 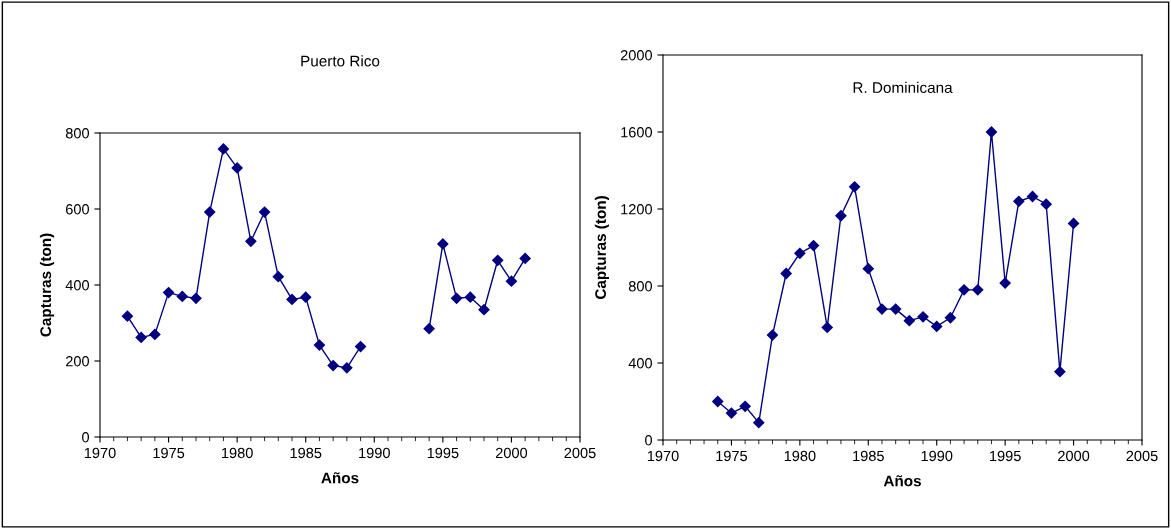 What do you see at coordinates (903, 87) in the screenshot?
I see `text: R. Dominicana` at bounding box center [903, 87].